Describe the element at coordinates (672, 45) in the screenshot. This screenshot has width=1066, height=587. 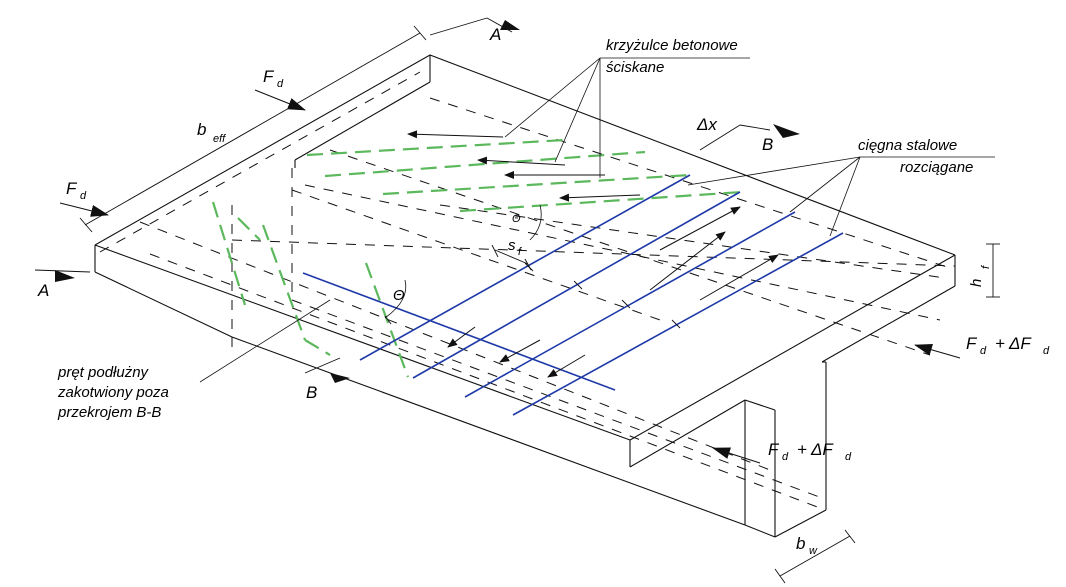
I see `struts-label-1: krzyżulce betonowe` at that location.